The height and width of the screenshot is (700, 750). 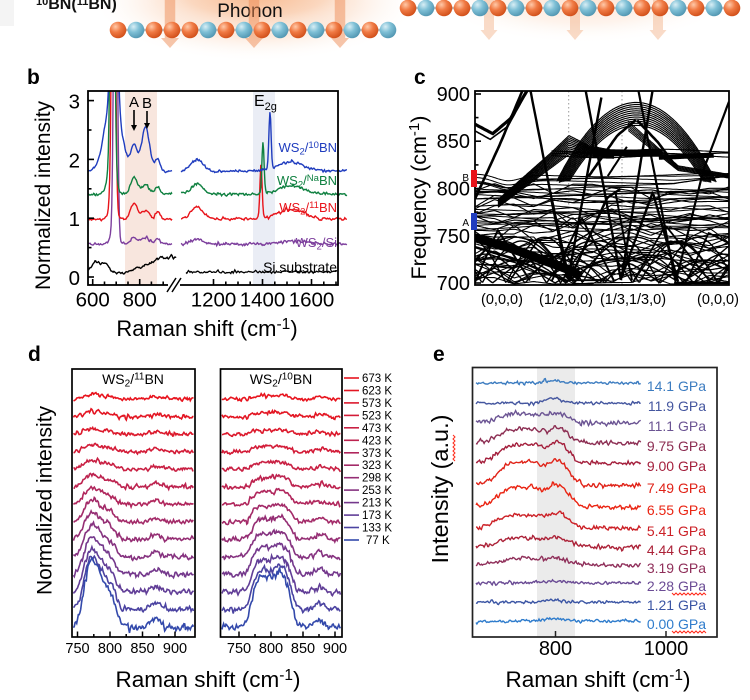 What do you see at coordinates (377, 392) in the screenshot?
I see `svg-text: 623 K` at bounding box center [377, 392].